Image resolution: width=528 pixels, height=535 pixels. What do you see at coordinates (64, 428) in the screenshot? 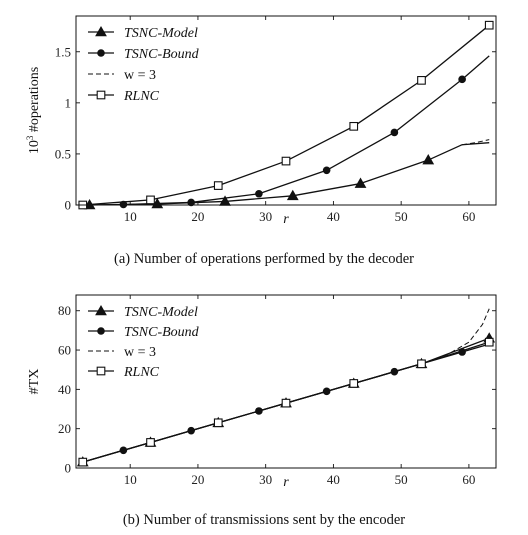
I see `y-tick-label: 20` at bounding box center [64, 428].